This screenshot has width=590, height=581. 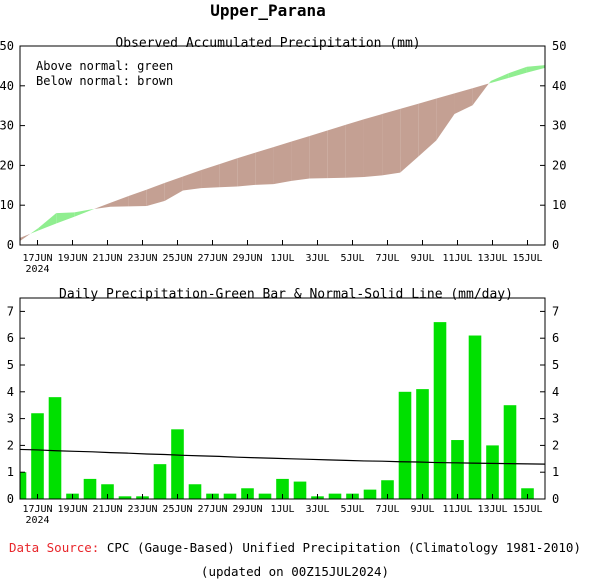 What do you see at coordinates (7, 126) in the screenshot?
I see `panel1-ytick-label-left: 30` at bounding box center [7, 126].